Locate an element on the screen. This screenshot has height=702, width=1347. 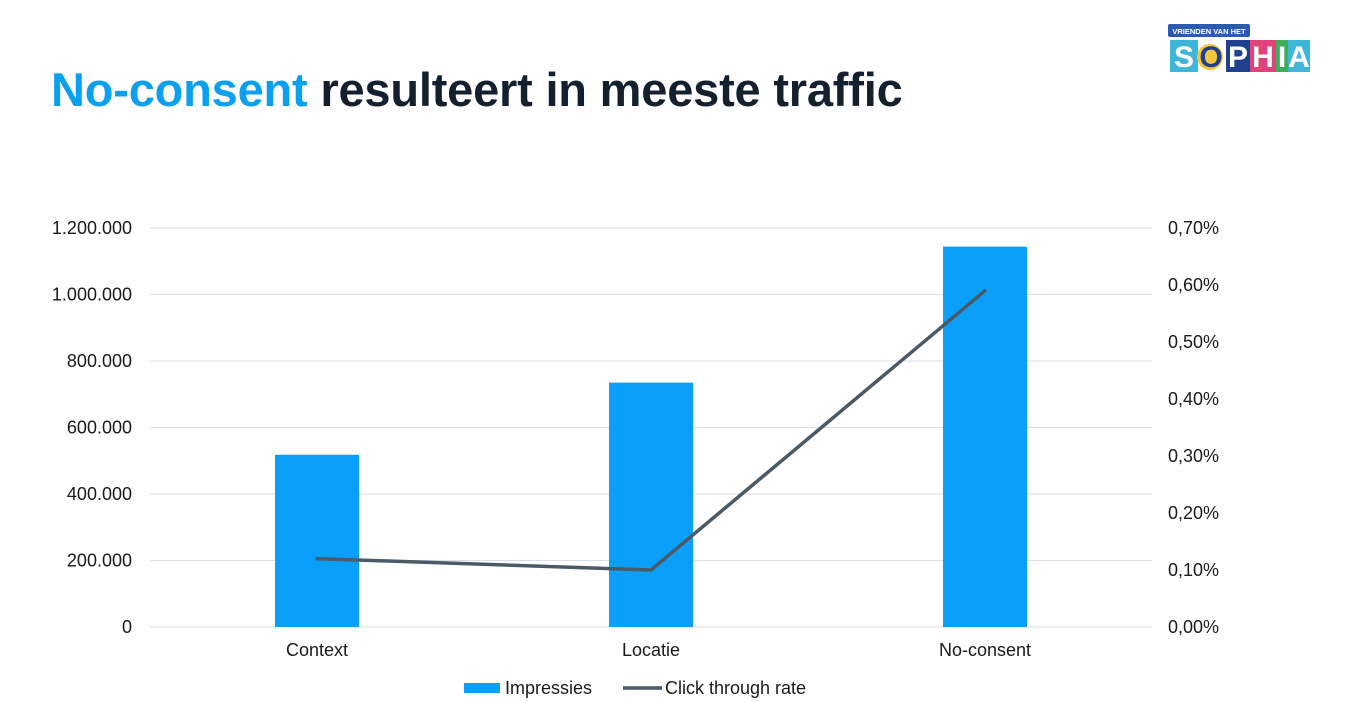
logo-letter: I is located at coordinates (1282, 57).